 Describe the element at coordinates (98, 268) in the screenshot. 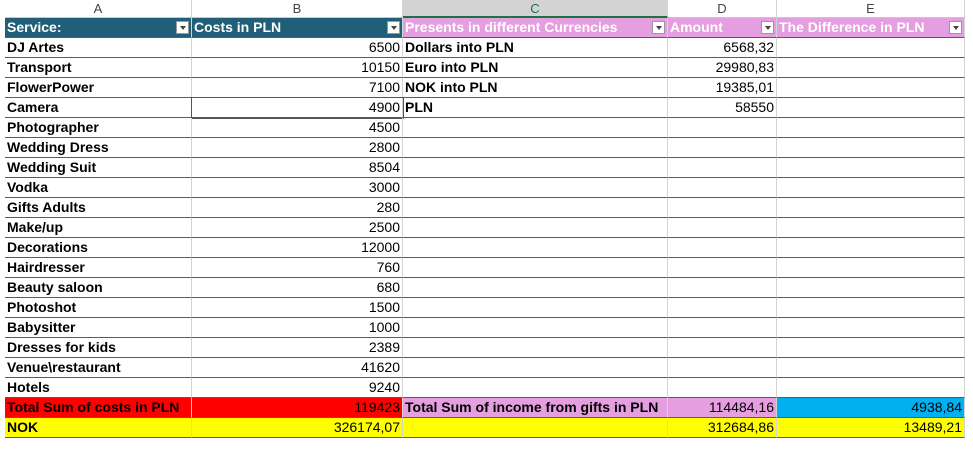

I see `cell: Hairdresser` at that location.